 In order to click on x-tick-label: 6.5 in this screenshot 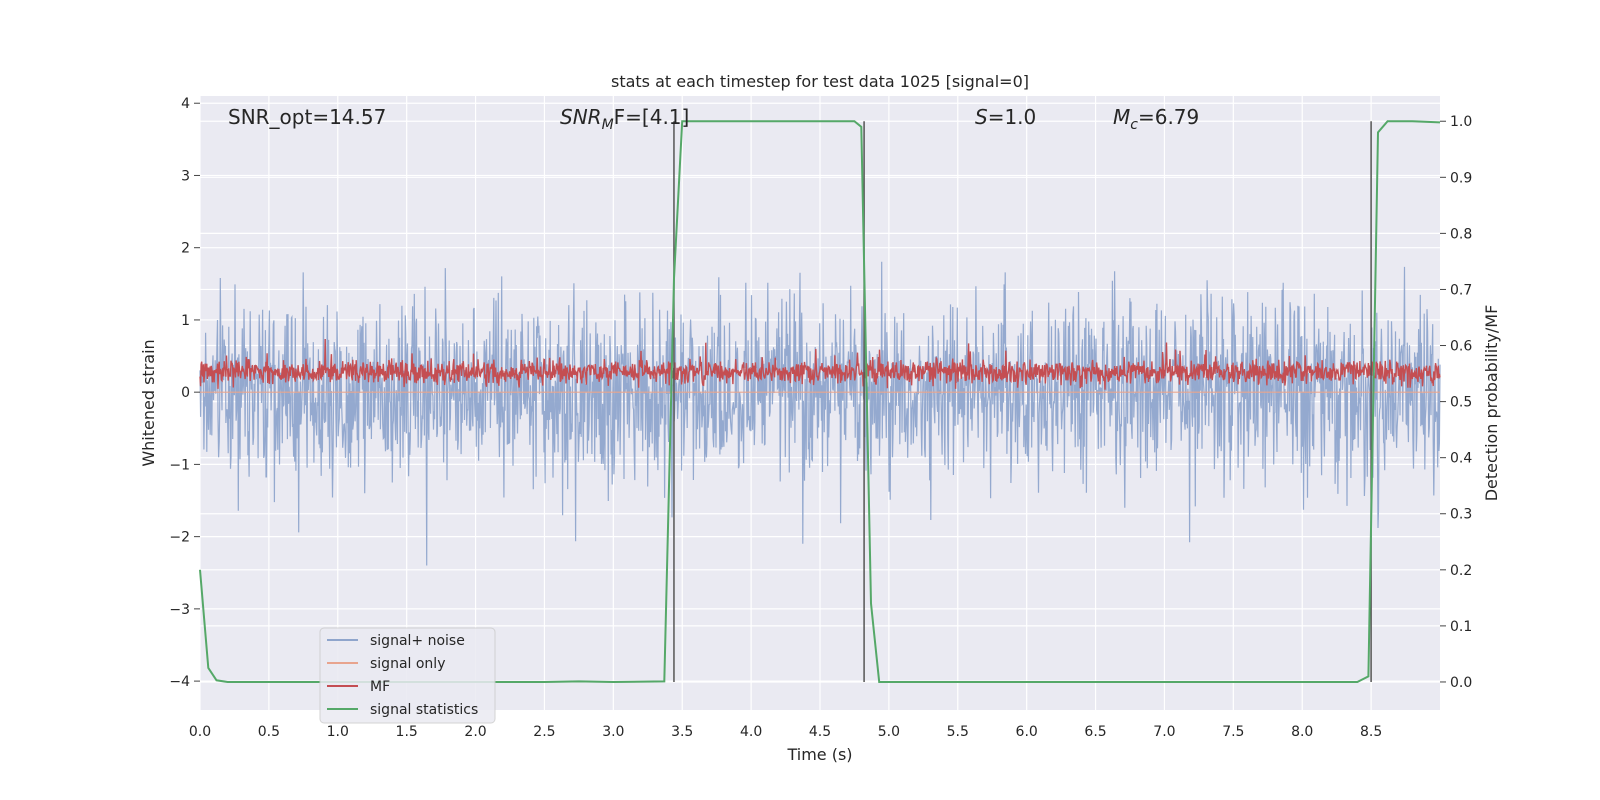, I will do `click(1095, 732)`.